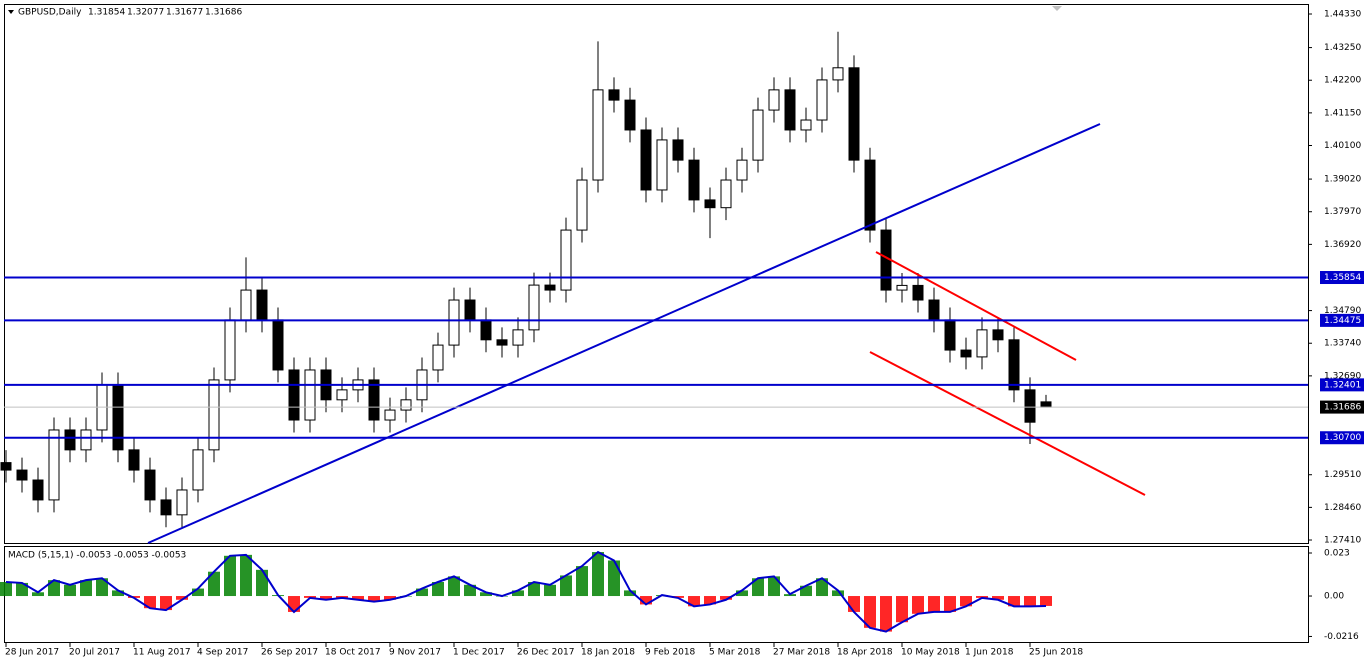 The image size is (1366, 665). Describe the element at coordinates (1057, 8) in the screenshot. I see `shift-marker` at that location.